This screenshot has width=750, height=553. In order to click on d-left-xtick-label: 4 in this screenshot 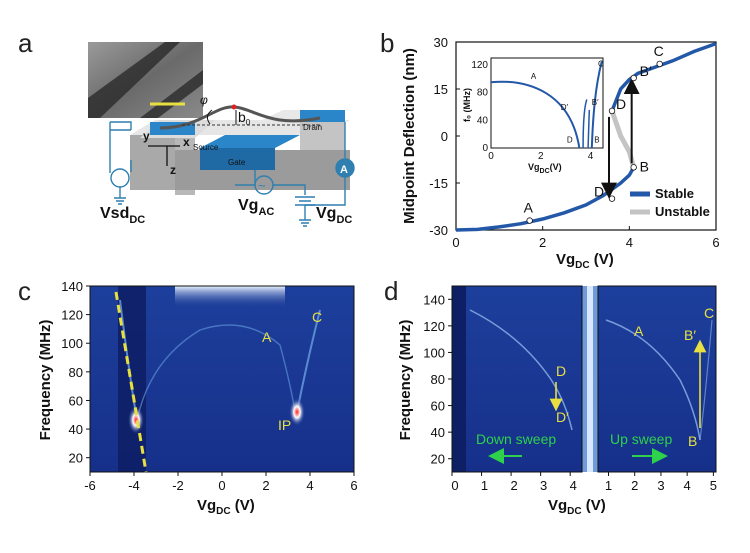, I will do `click(573, 485)`.